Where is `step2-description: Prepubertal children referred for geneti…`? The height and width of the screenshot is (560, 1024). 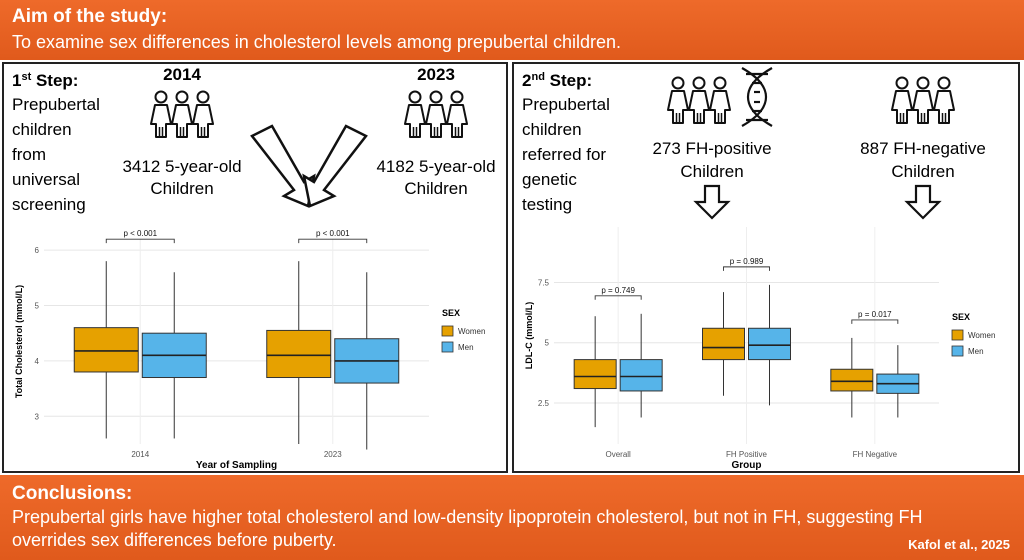 step2-description: Prepubertal children referred for geneti… is located at coordinates (568, 154).